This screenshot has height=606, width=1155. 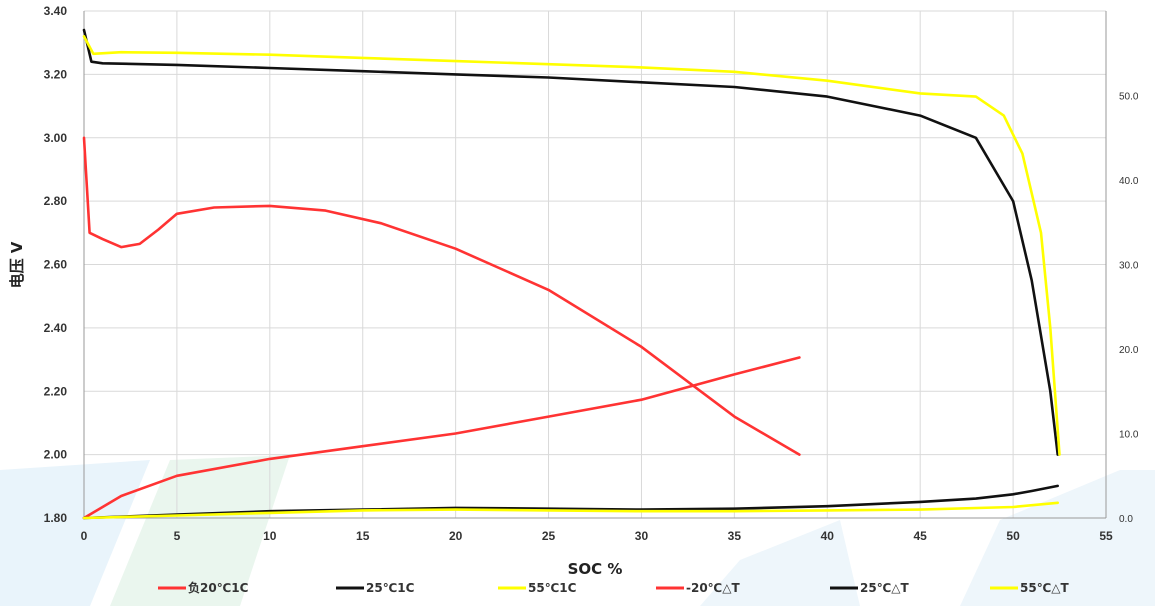 What do you see at coordinates (1129, 181) in the screenshot?
I see `y2-tick-label: 40.0` at bounding box center [1129, 181].